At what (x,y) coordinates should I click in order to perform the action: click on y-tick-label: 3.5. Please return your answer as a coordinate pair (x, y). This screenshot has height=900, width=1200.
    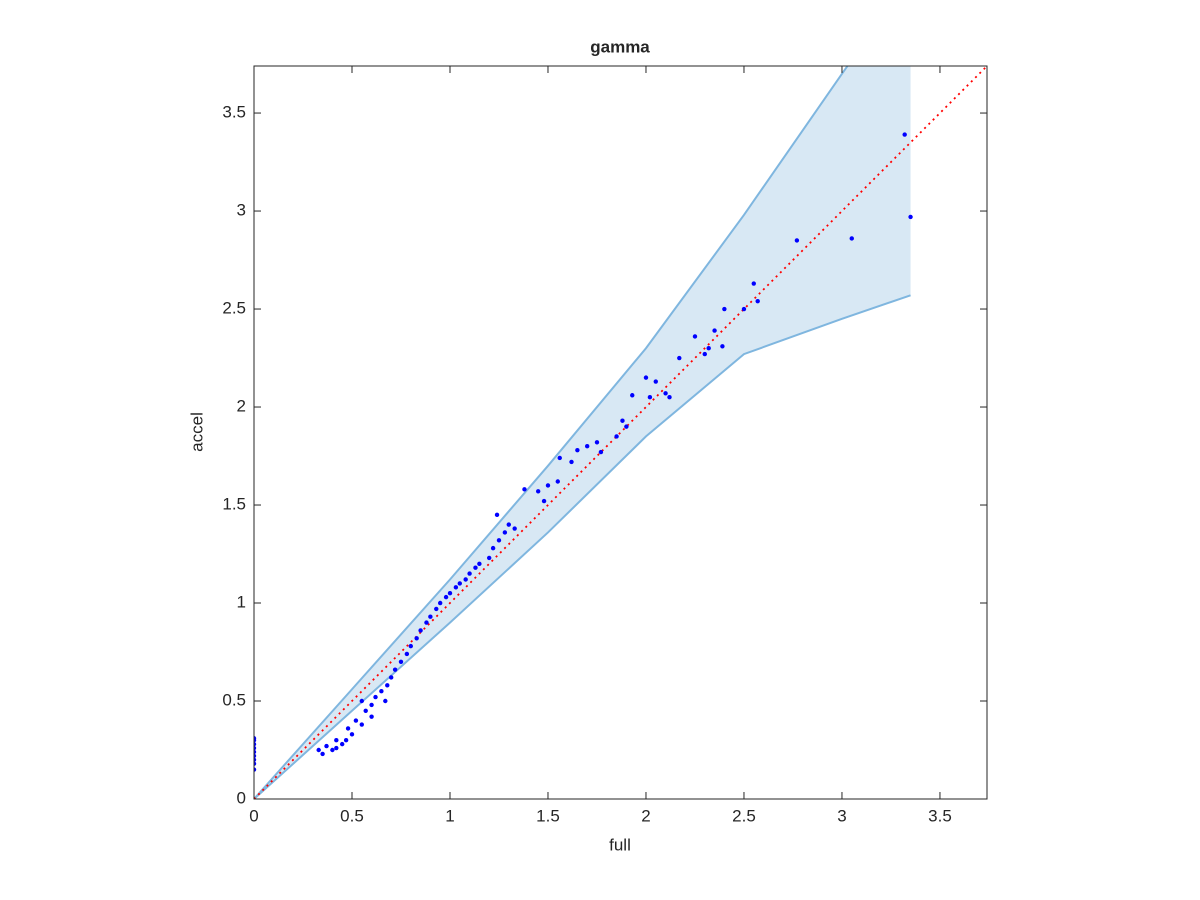
    Looking at the image, I should click on (234, 112).